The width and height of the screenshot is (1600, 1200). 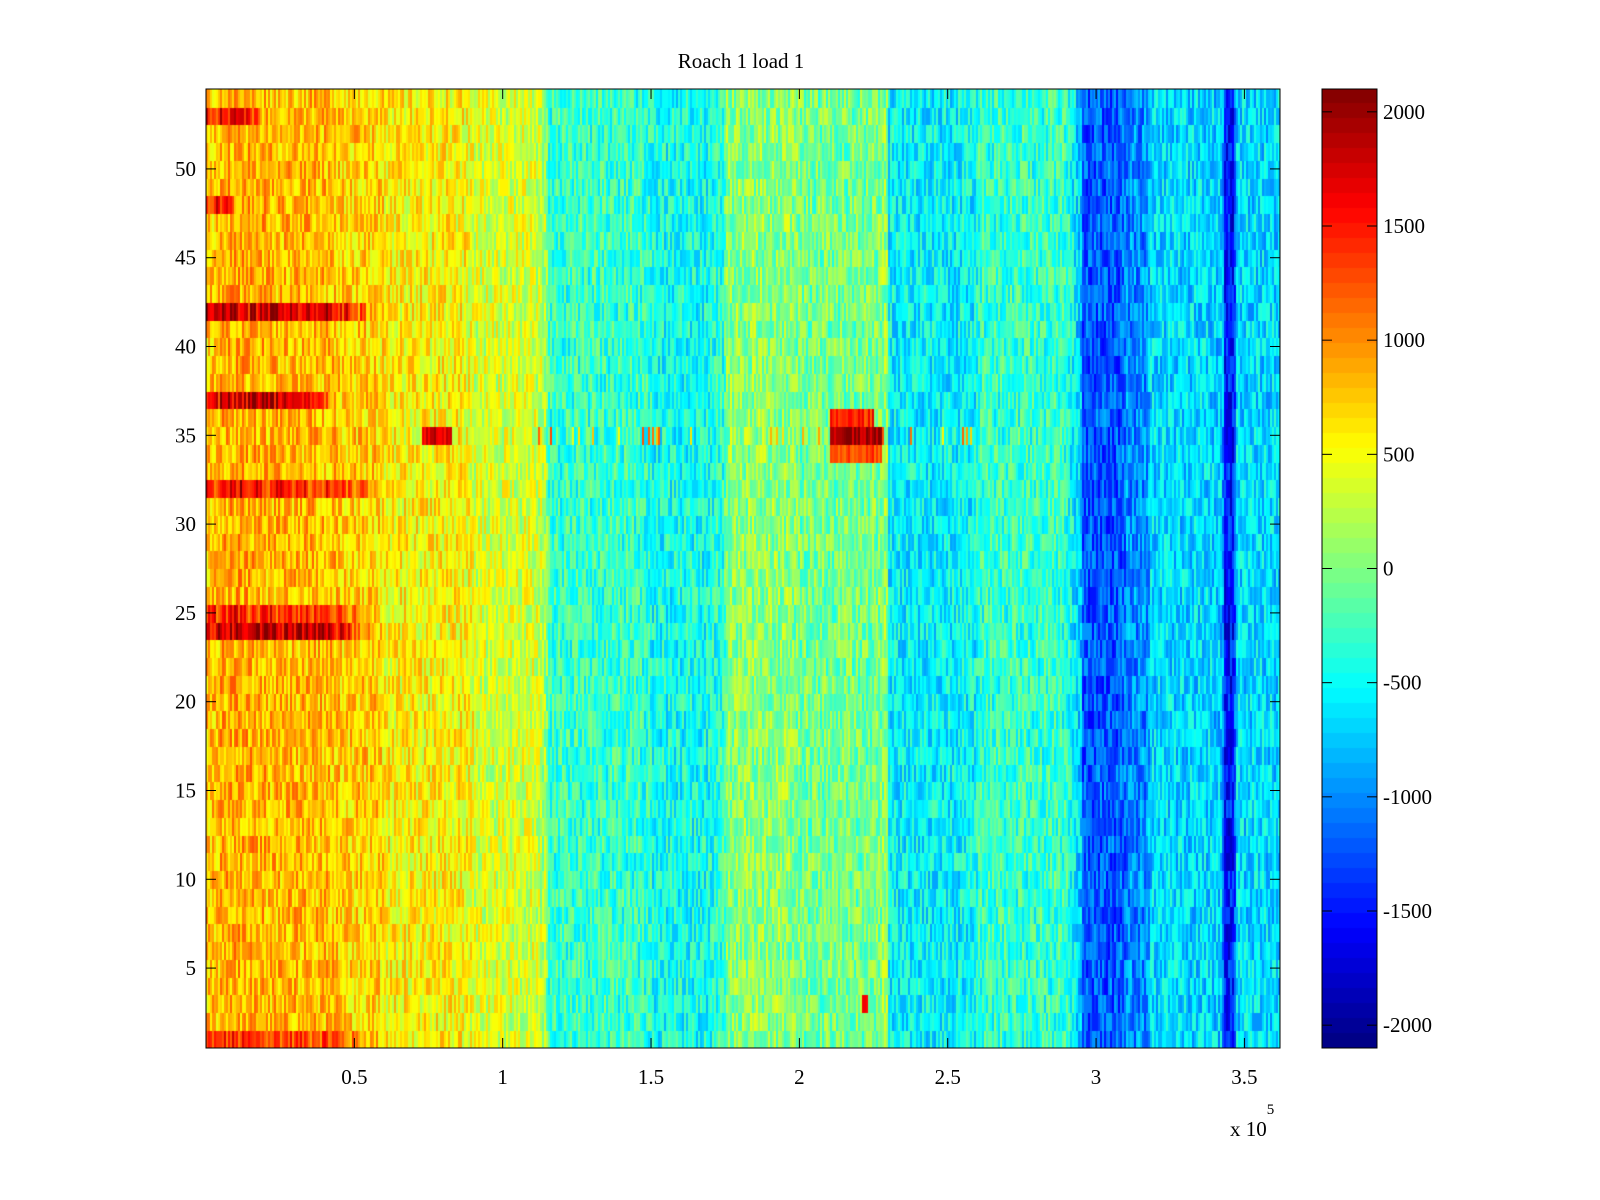 What do you see at coordinates (1407, 1025) in the screenshot?
I see `colorbar-tick-label: -2000` at bounding box center [1407, 1025].